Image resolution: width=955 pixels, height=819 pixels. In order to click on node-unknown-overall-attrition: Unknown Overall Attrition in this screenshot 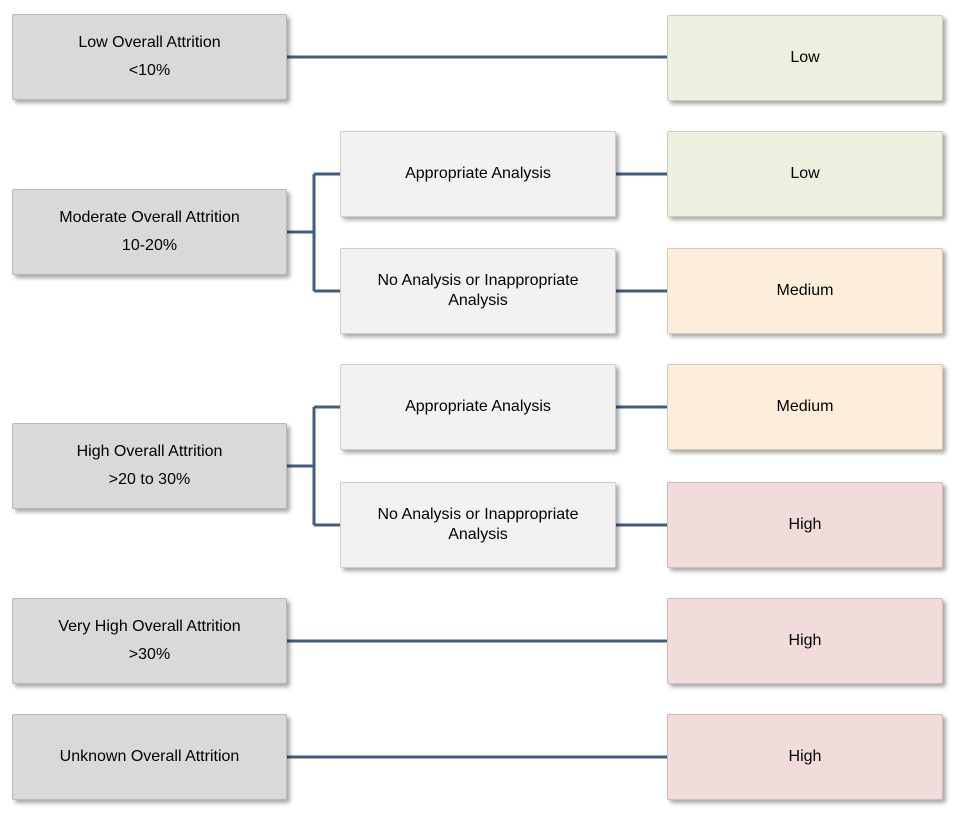, I will do `click(149, 757)`.